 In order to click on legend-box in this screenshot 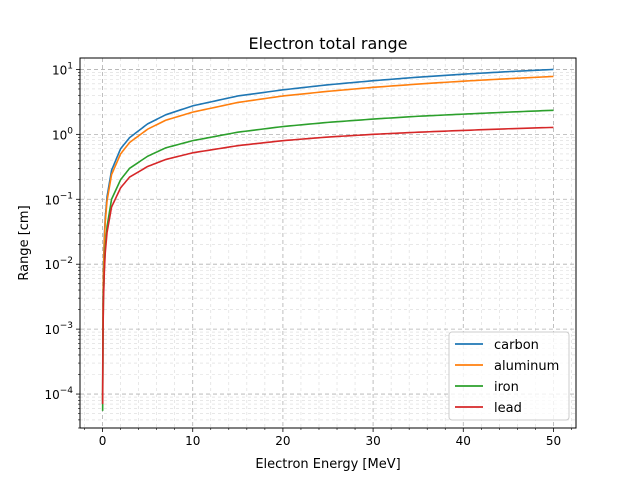, I will do `click(509, 376)`.